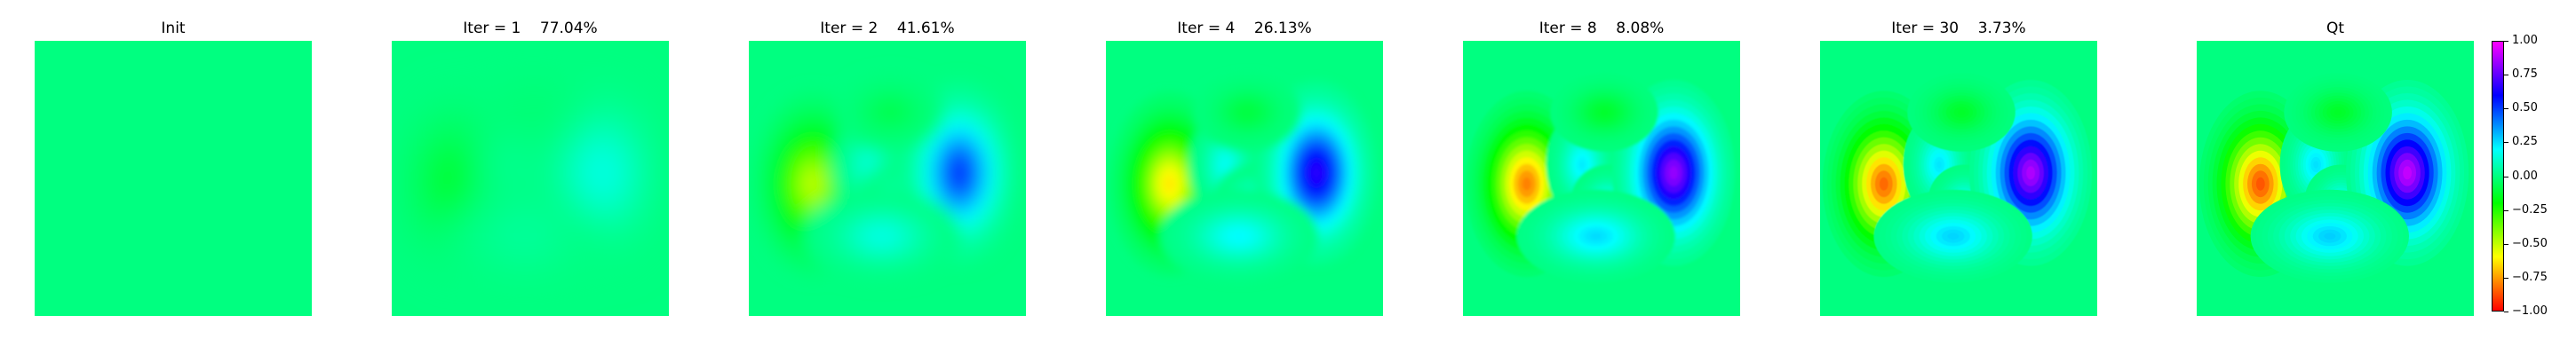 This screenshot has width=2576, height=355. Describe the element at coordinates (2530, 210) in the screenshot. I see `colorbar-tick-label: −0.25` at that location.